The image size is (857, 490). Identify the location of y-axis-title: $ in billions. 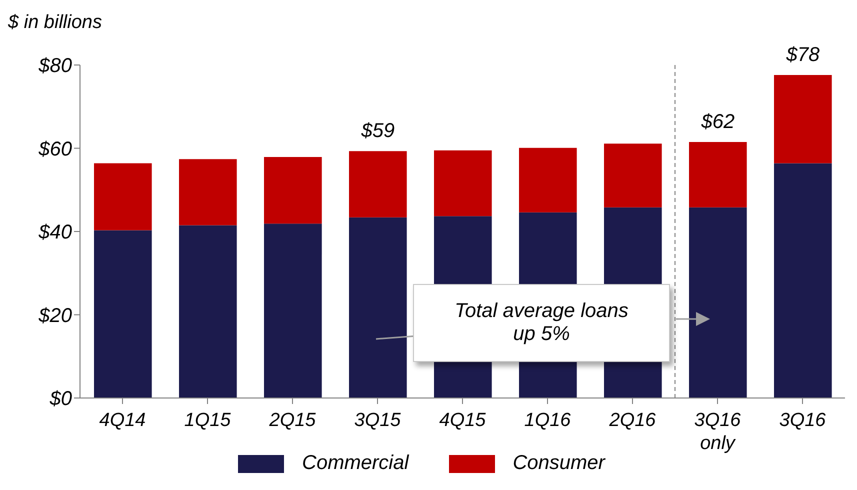
(55, 23).